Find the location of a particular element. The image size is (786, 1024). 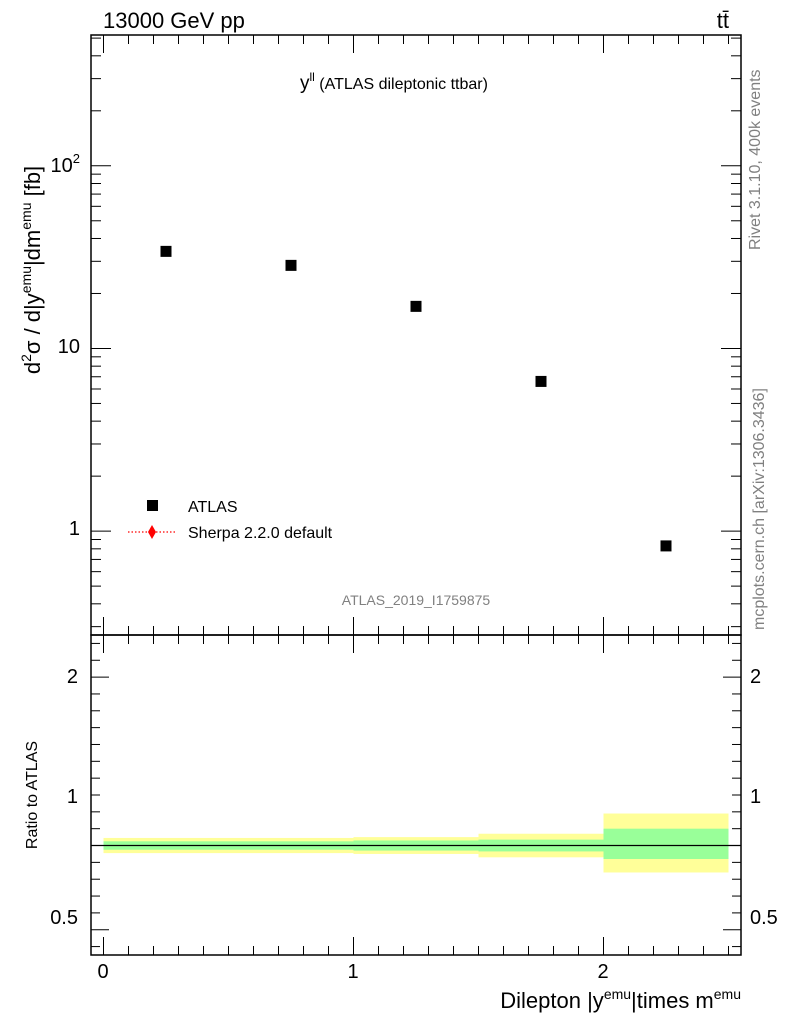

legend-sherpa-marker is located at coordinates (152, 532).